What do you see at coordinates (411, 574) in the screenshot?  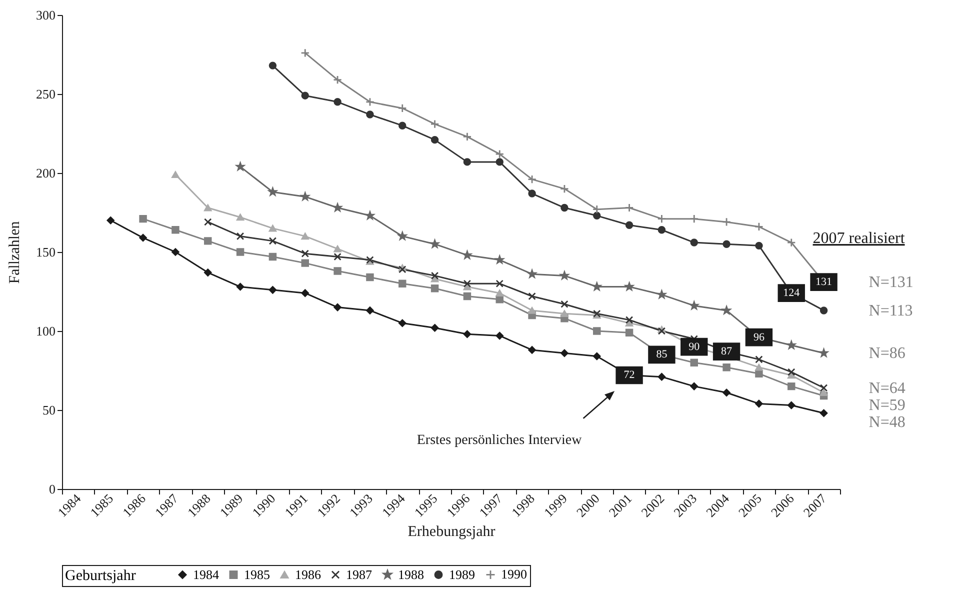 I see `legend-label: 1988` at bounding box center [411, 574].